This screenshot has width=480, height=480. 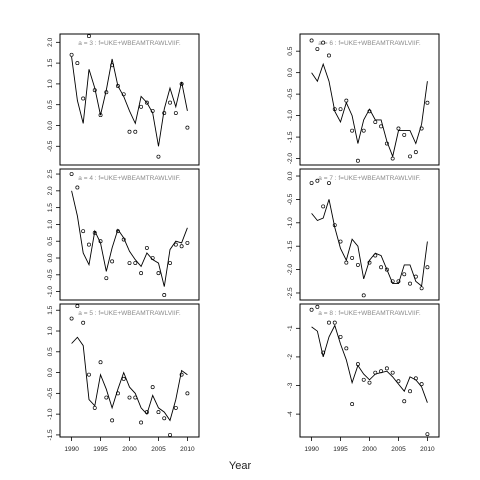 What do you see at coordinates (290, 414) in the screenshot?
I see `y-tick-label: -4` at bounding box center [290, 414].